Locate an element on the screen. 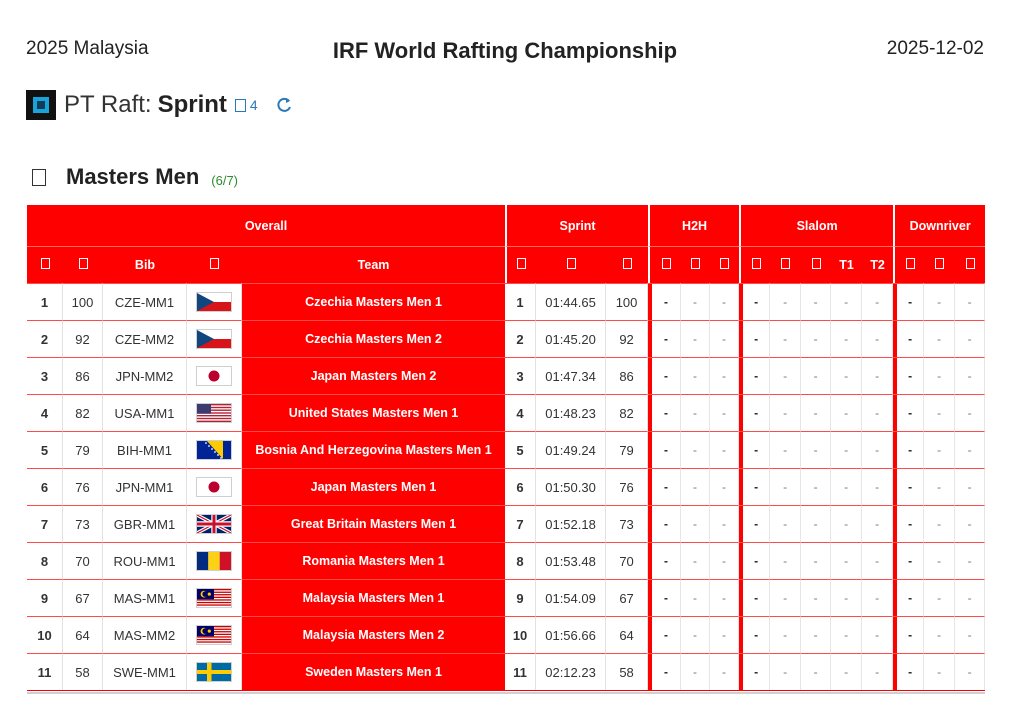 The image size is (1024, 710). team-name: Malaysia Masters Men 2 is located at coordinates (374, 634).